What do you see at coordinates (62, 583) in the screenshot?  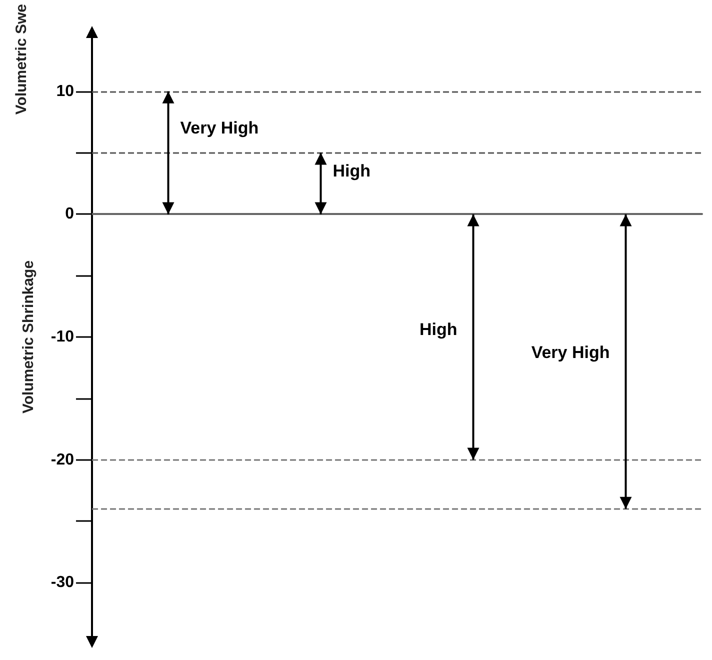 I see `y-tick-label: -30` at bounding box center [62, 583].